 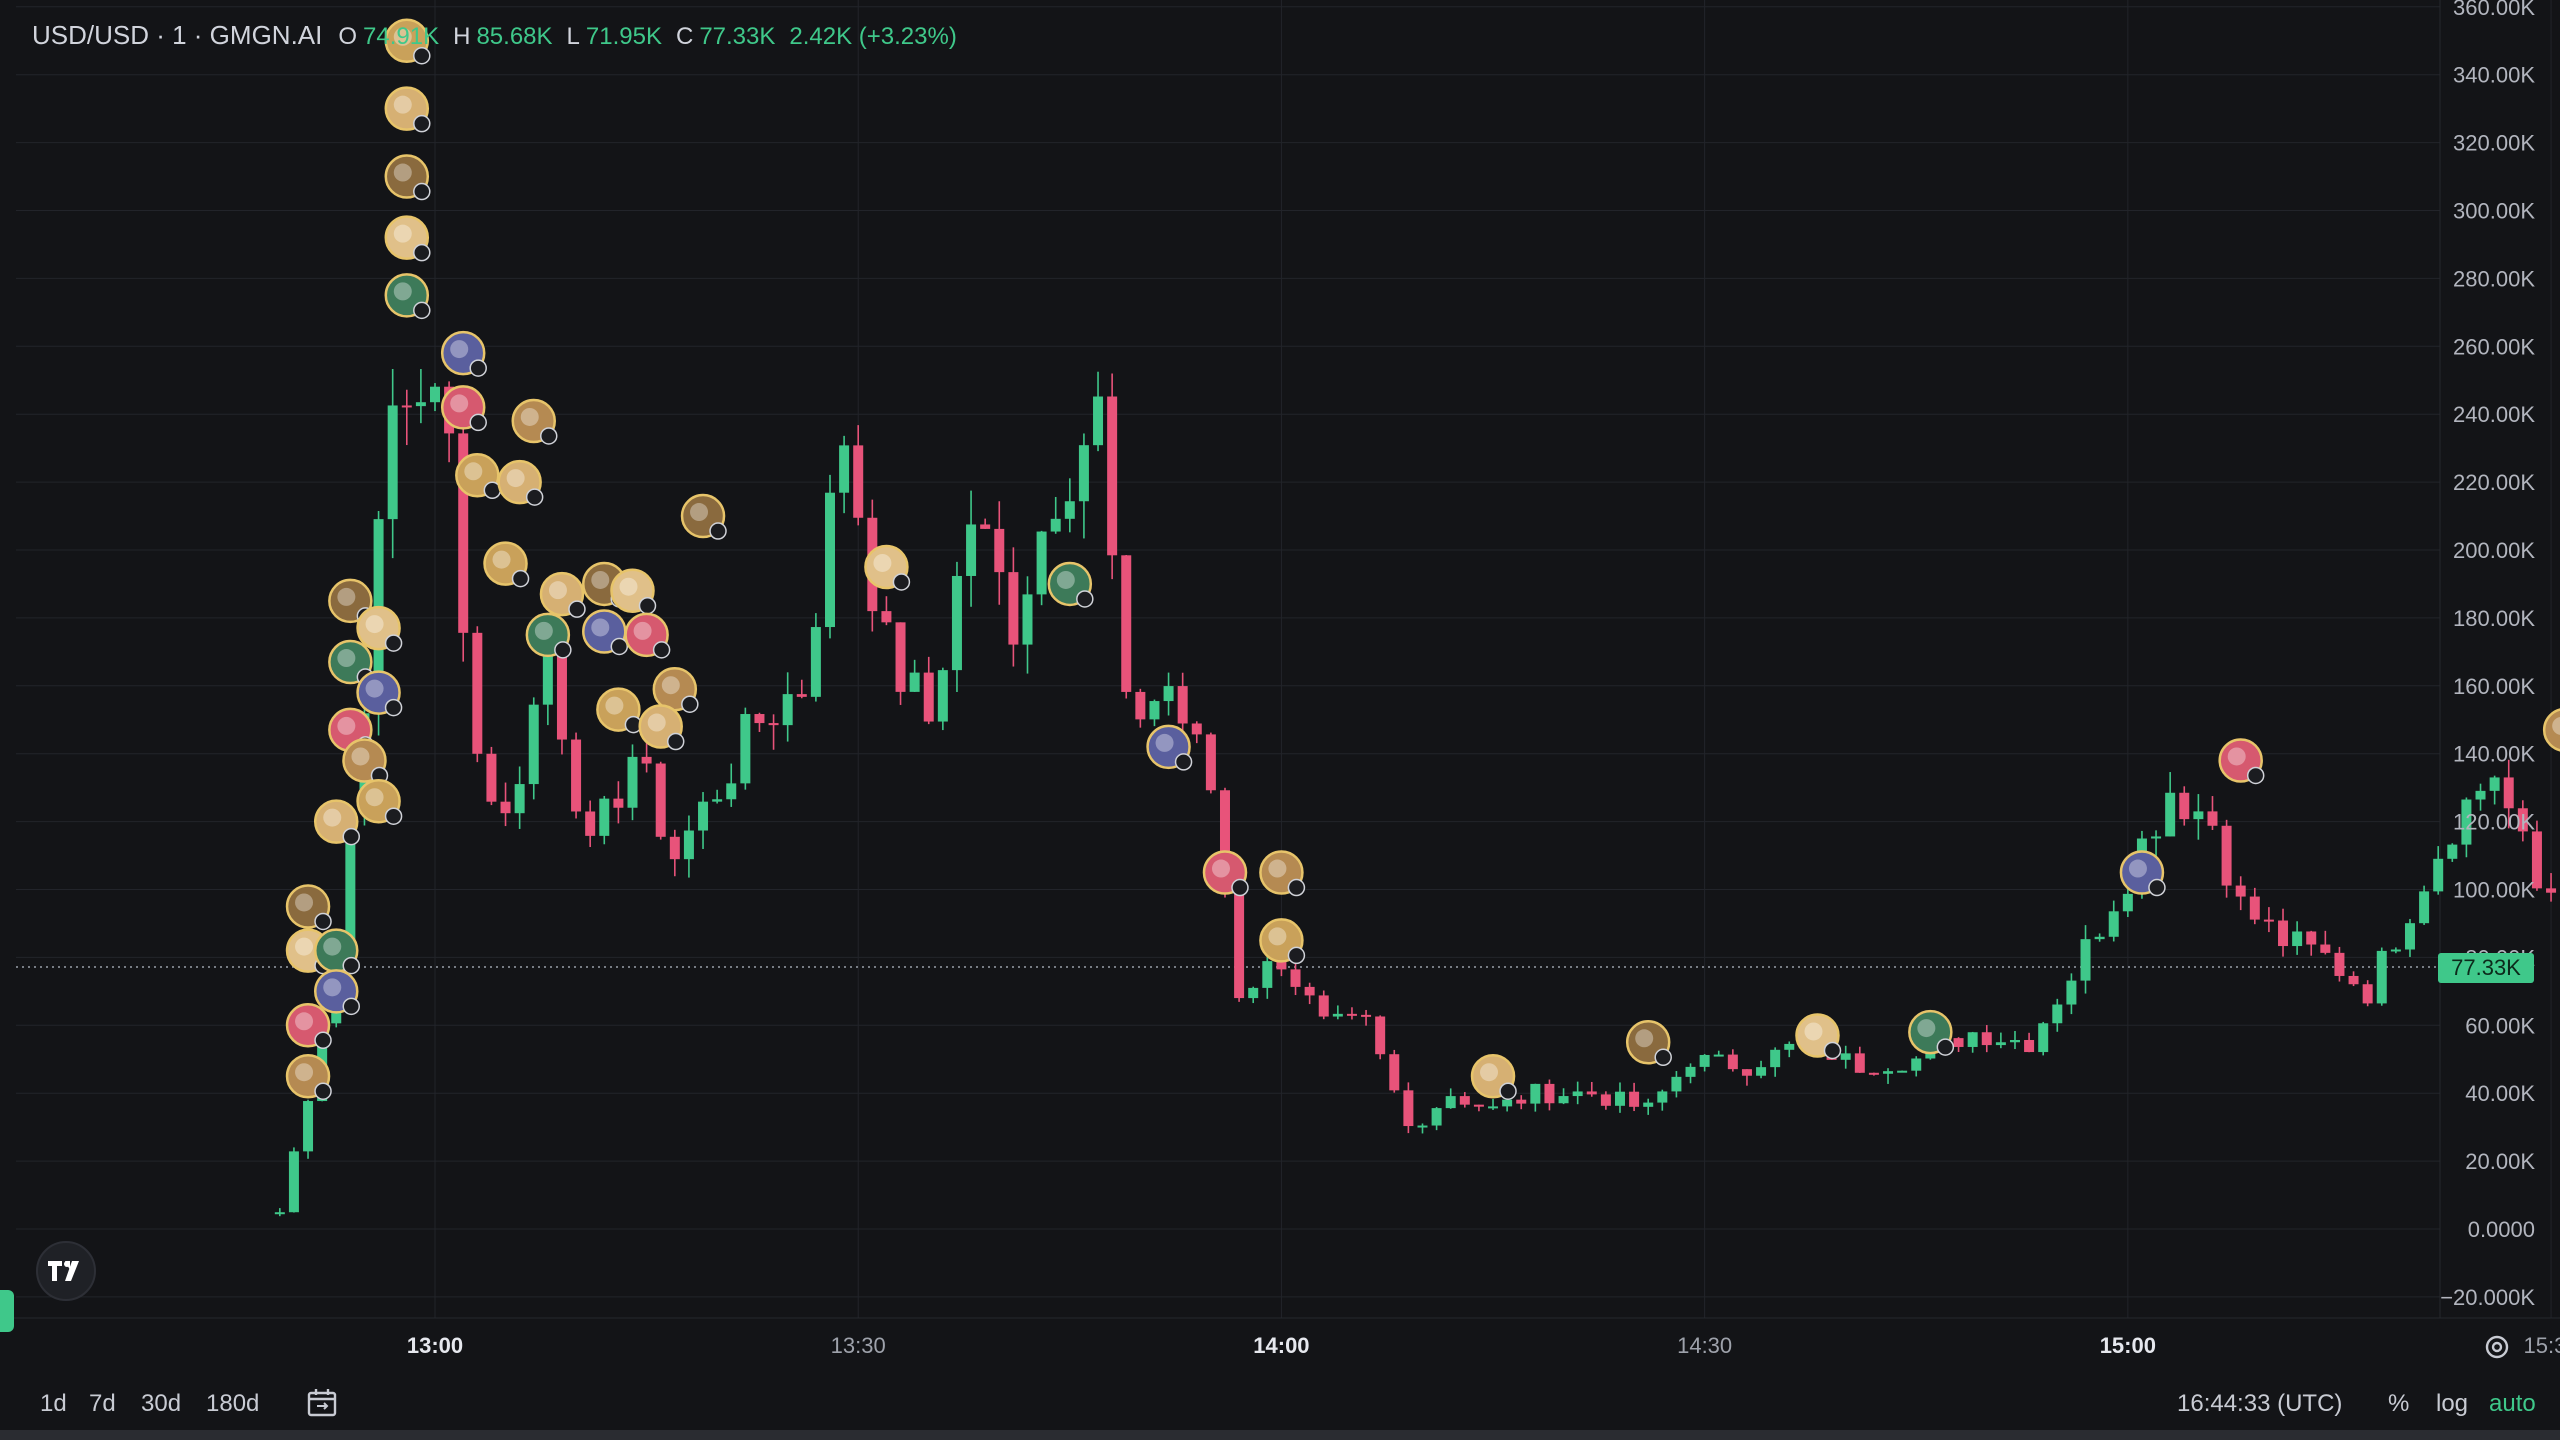 I want to click on calendar-icon, so click(x=322, y=1405).